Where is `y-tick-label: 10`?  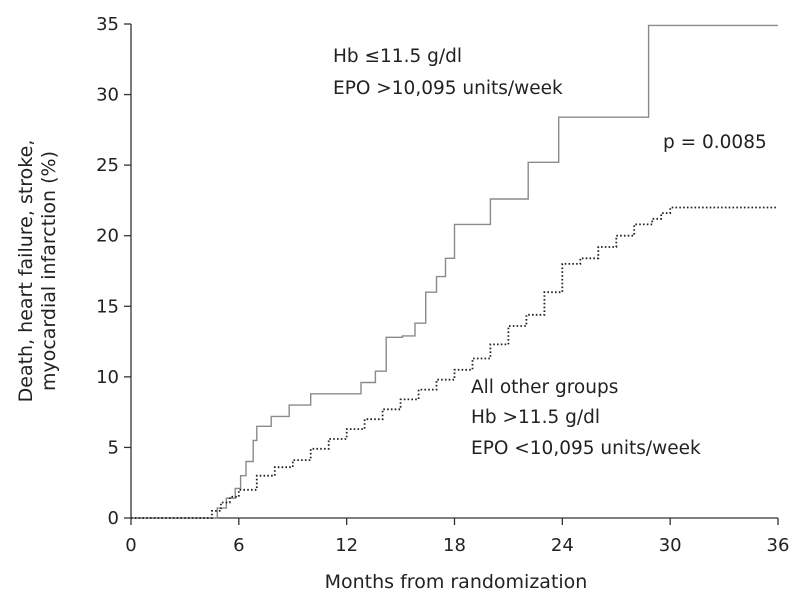
y-tick-label: 10 is located at coordinates (107, 377).